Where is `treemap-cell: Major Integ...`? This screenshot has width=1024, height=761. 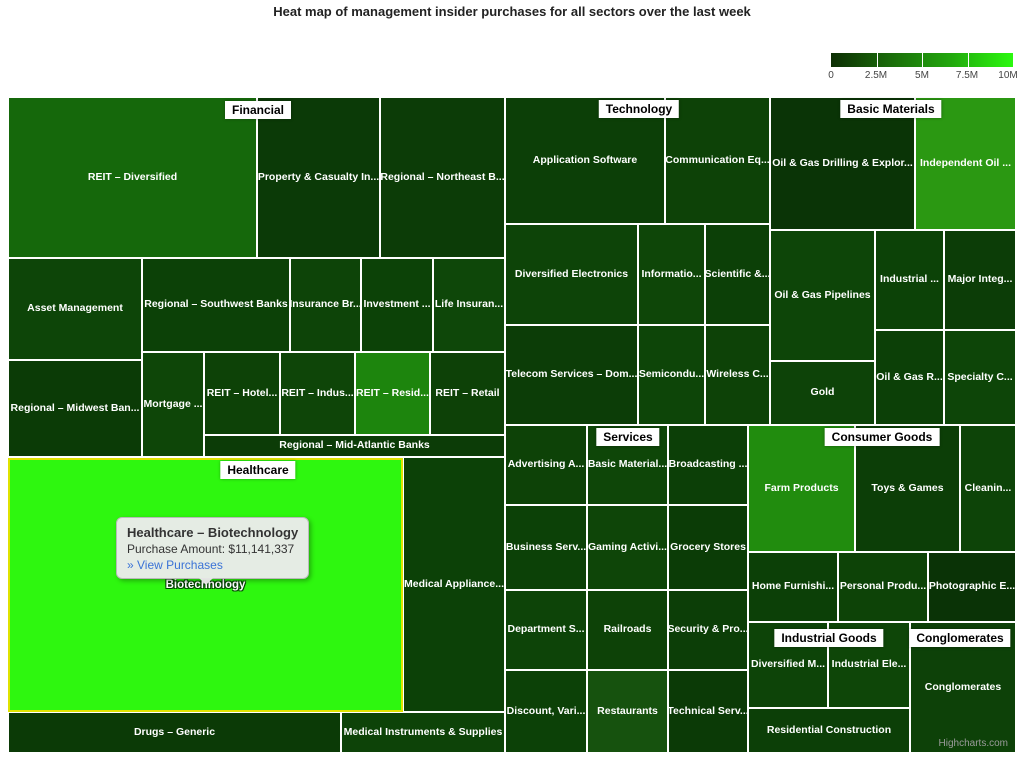 treemap-cell: Major Integ... is located at coordinates (980, 280).